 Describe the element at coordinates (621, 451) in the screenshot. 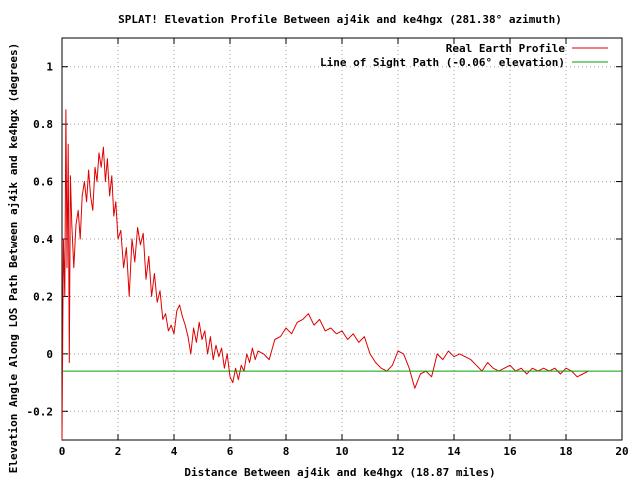

I see `x-tick-label-10: 20` at that location.